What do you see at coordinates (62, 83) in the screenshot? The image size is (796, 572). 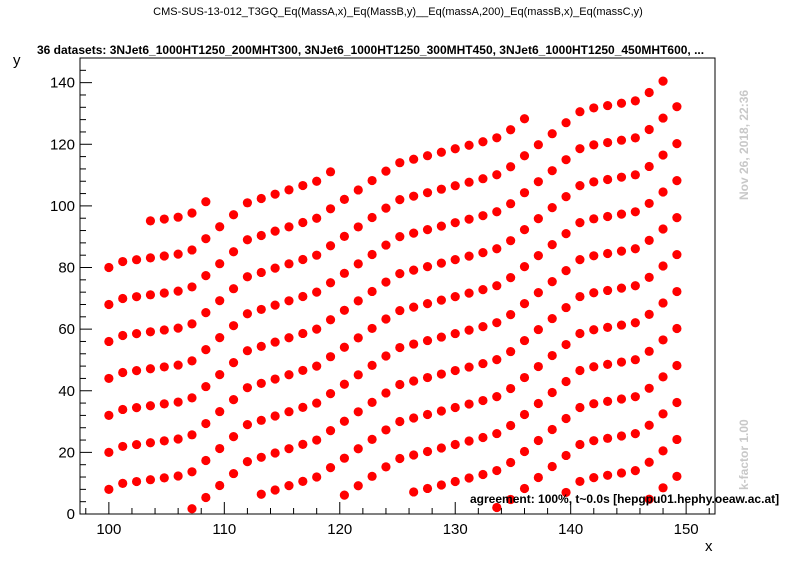 I see `y-tick-label: 140` at bounding box center [62, 83].